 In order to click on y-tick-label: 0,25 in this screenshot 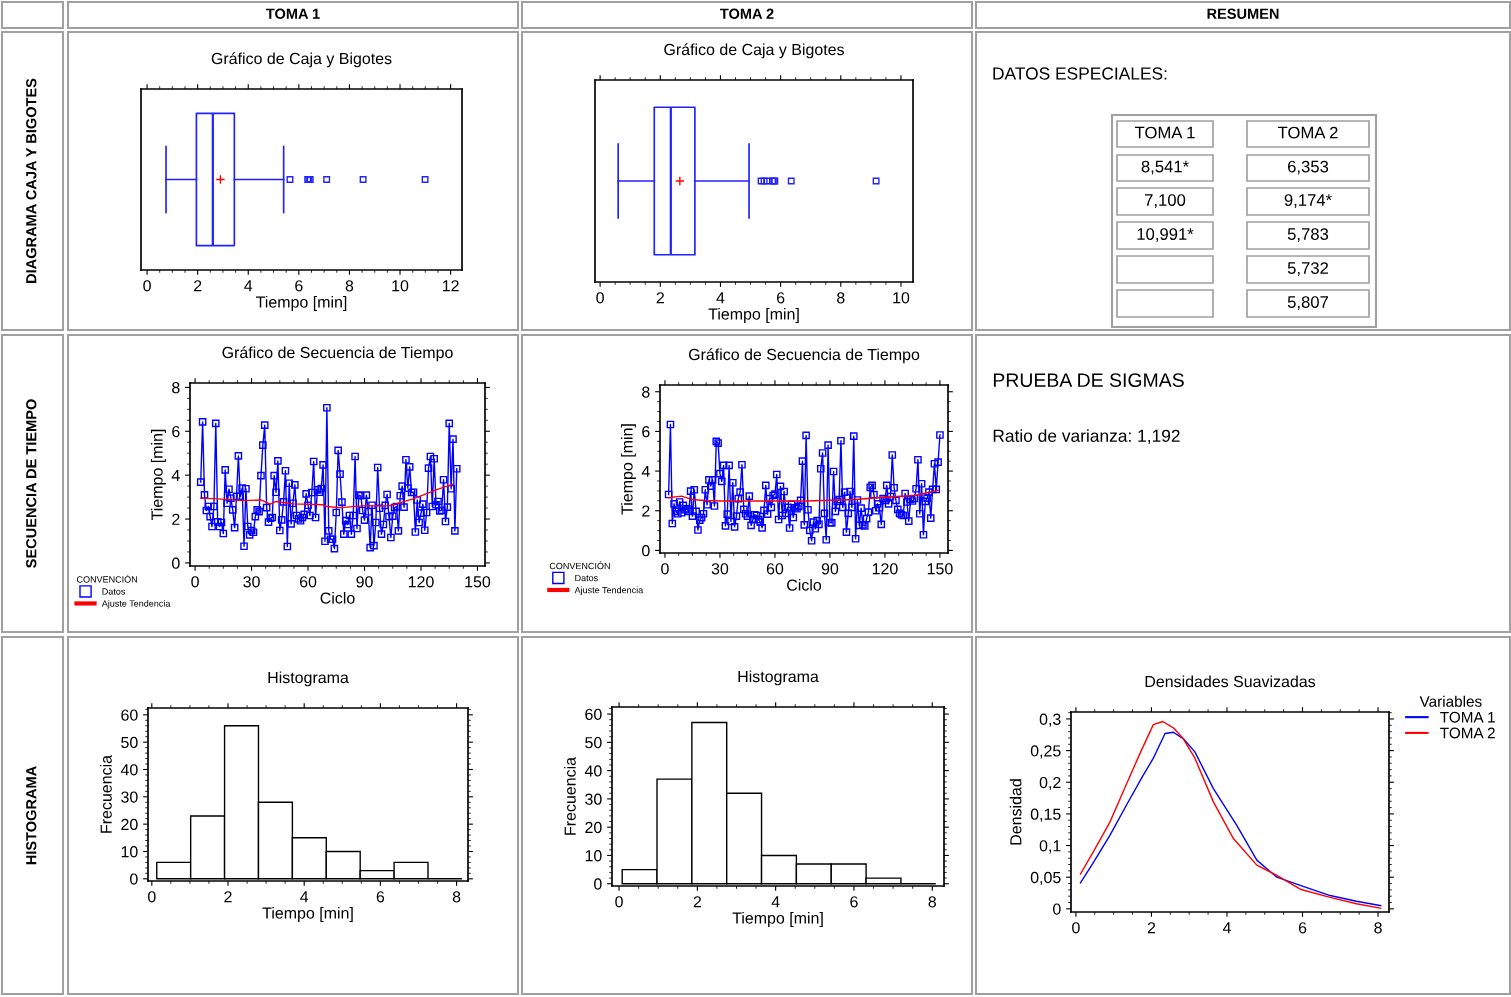, I will do `click(1045, 752)`.